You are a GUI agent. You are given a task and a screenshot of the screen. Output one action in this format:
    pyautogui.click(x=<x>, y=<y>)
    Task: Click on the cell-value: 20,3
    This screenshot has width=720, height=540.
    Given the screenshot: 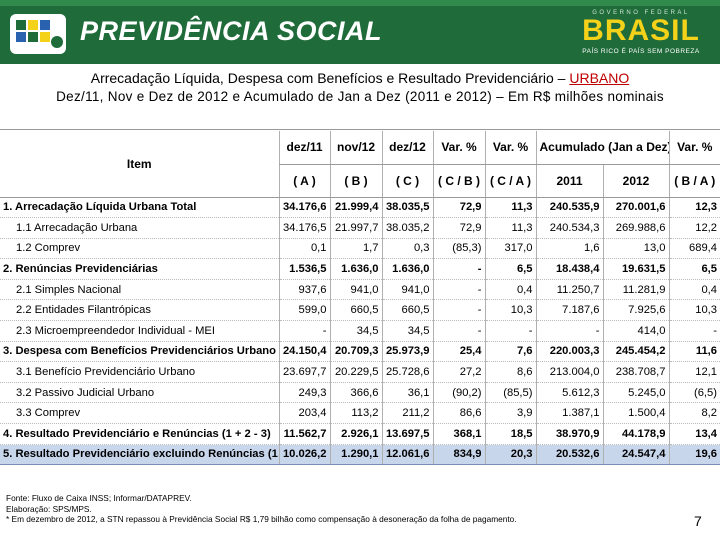 What is the action you would take?
    pyautogui.click(x=510, y=455)
    